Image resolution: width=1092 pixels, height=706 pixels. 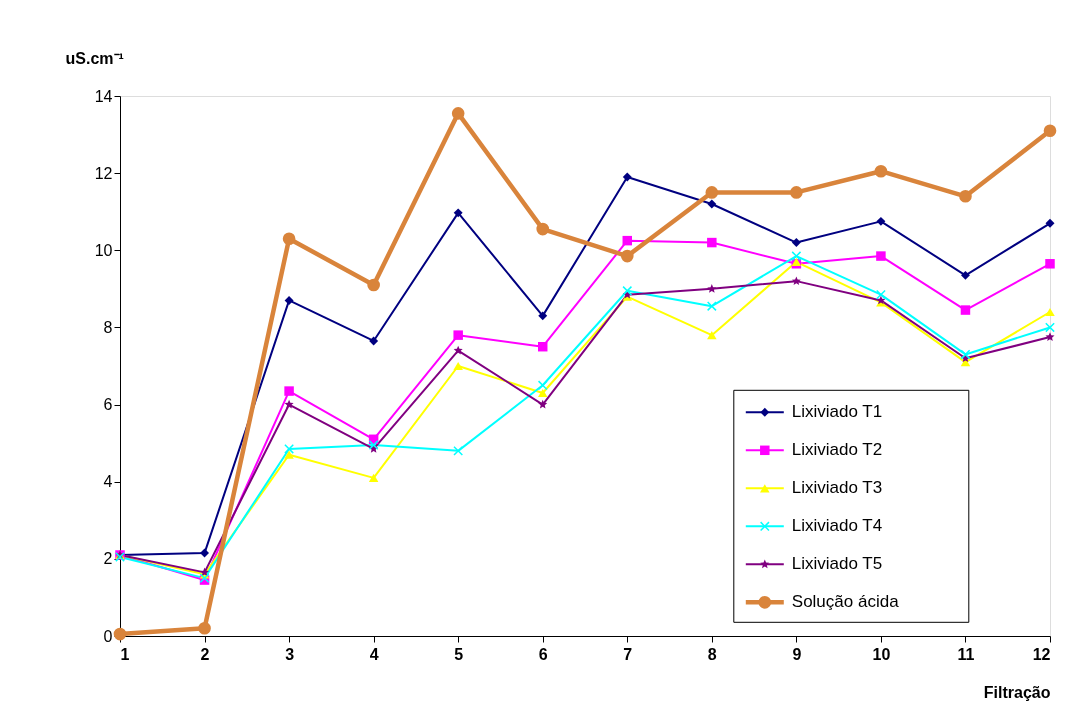 I want to click on x-tick-label: 12, so click(x=1041, y=654).